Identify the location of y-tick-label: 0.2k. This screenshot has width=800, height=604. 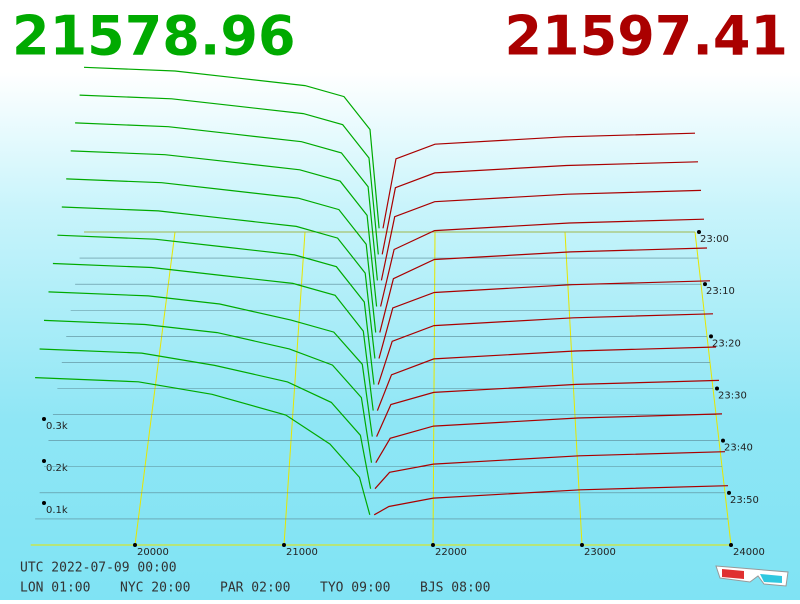
(57, 468).